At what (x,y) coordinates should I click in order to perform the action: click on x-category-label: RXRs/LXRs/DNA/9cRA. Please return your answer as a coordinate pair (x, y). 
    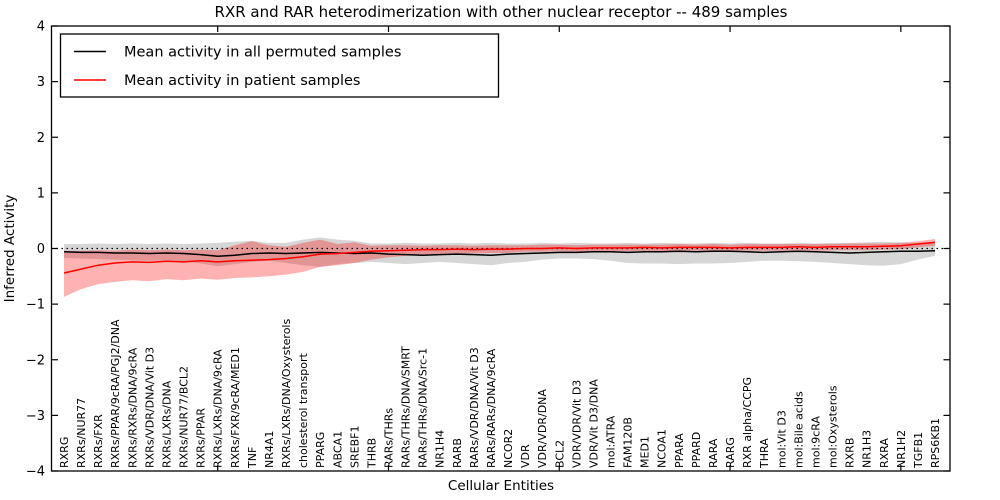
    Looking at the image, I should click on (218, 408).